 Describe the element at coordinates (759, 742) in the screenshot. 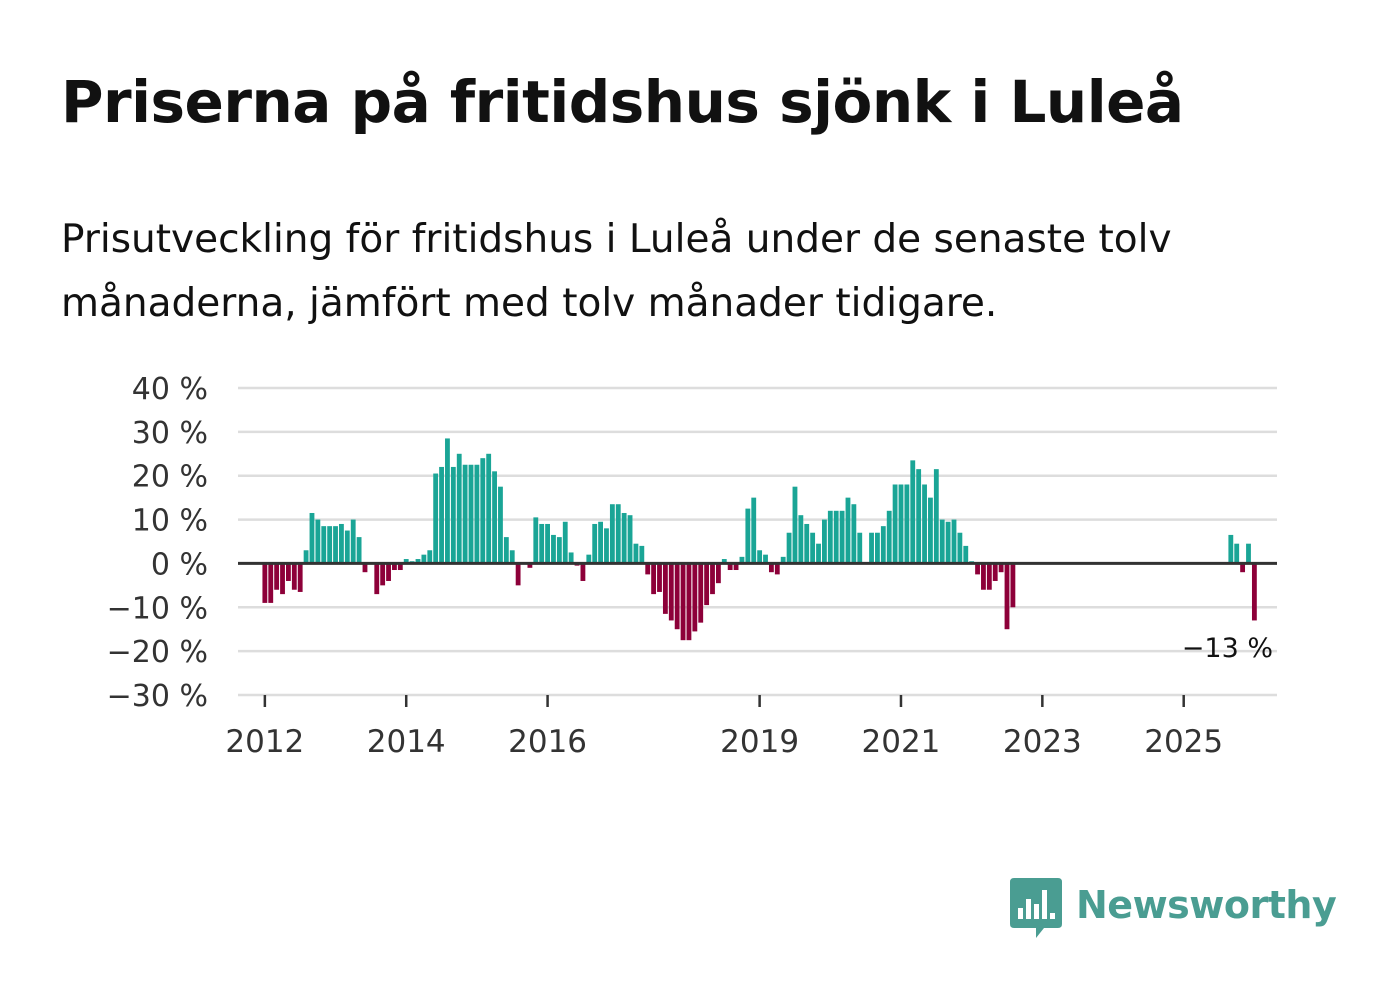

I see `x-tick-label: 2019` at that location.